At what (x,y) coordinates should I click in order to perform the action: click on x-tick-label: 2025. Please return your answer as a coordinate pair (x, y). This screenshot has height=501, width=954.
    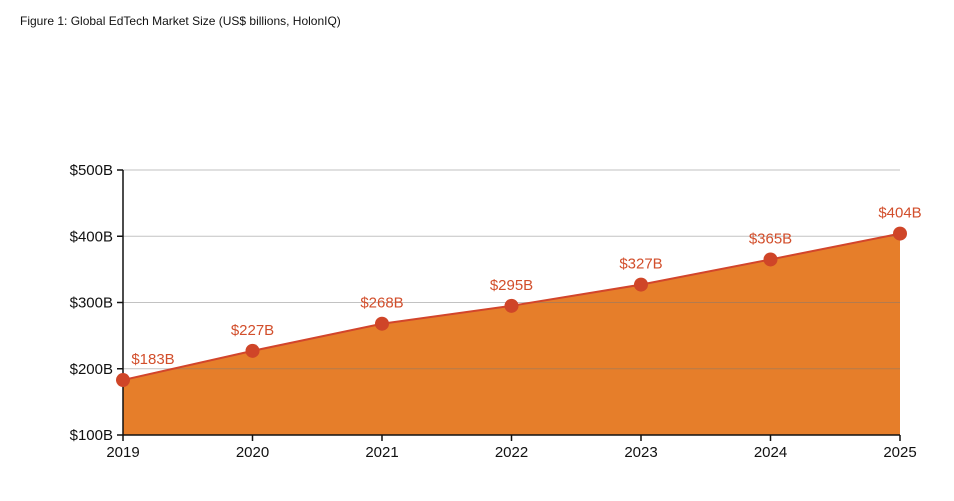
    Looking at the image, I should click on (899, 452).